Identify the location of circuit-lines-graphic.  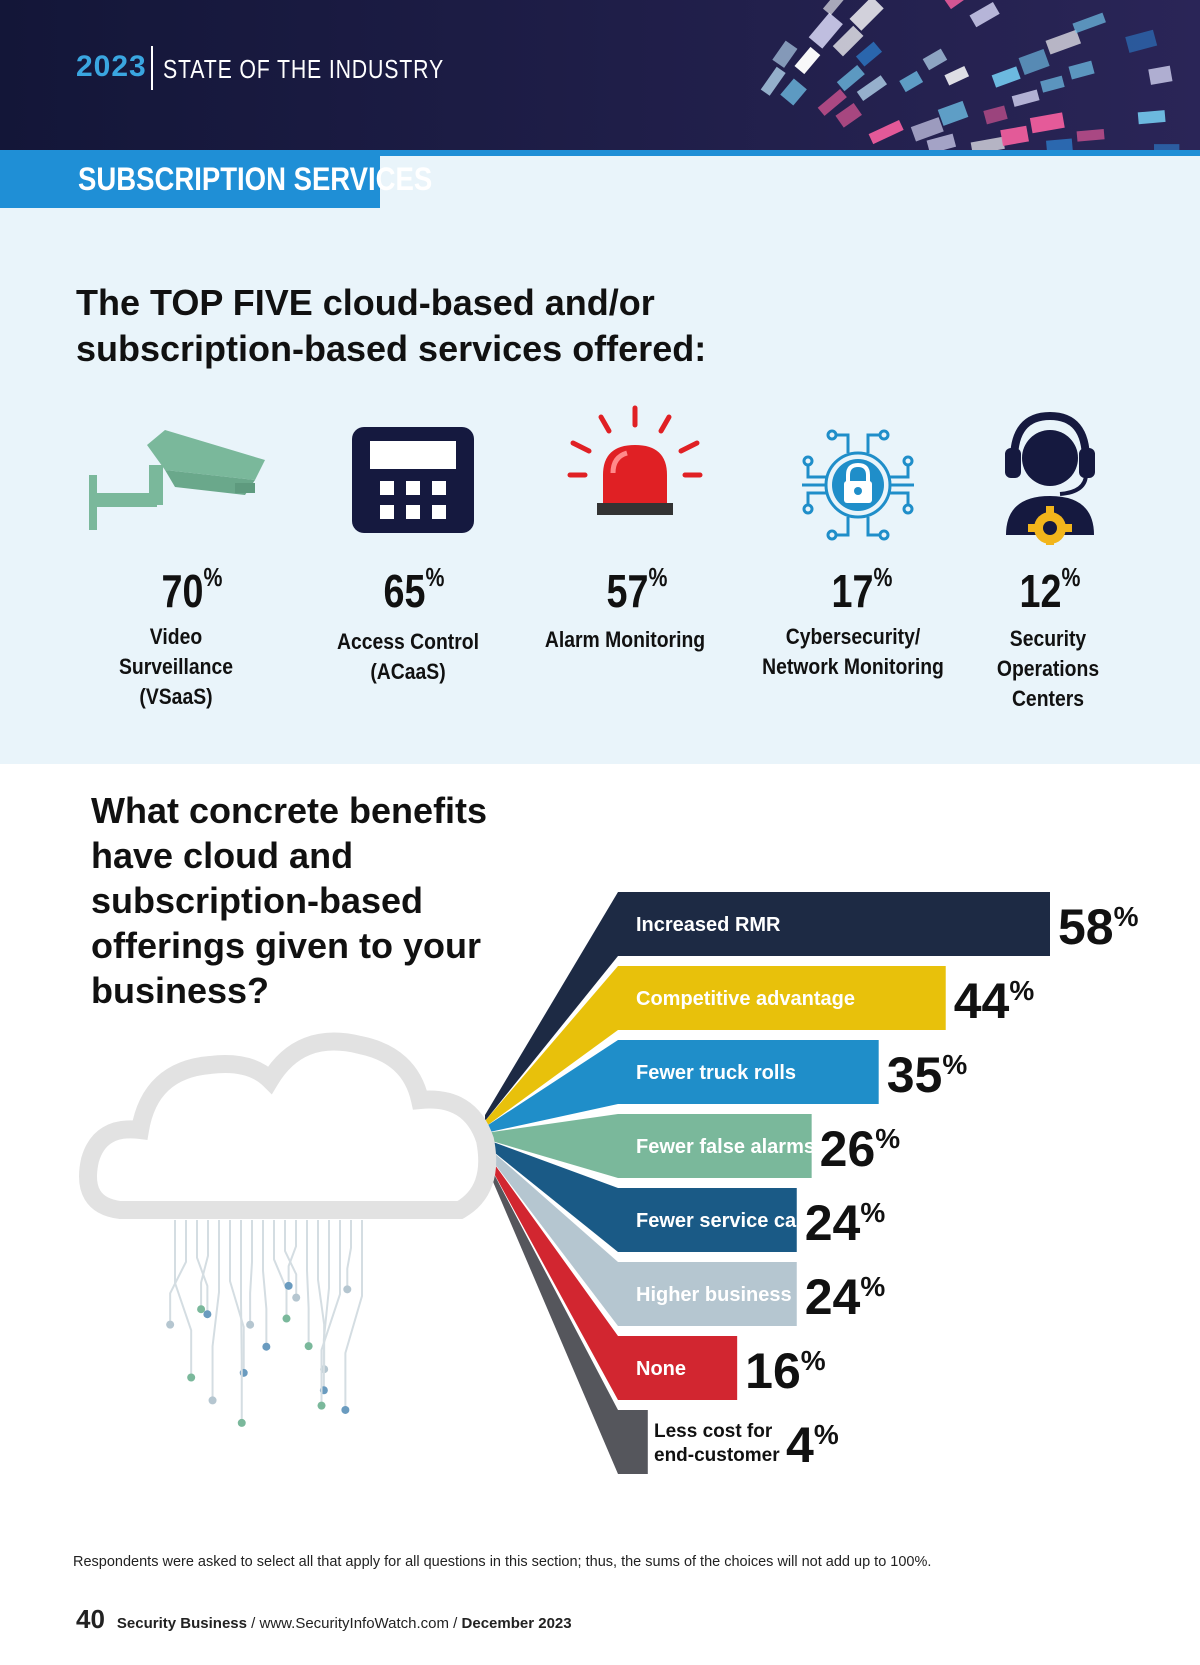
(264, 1323).